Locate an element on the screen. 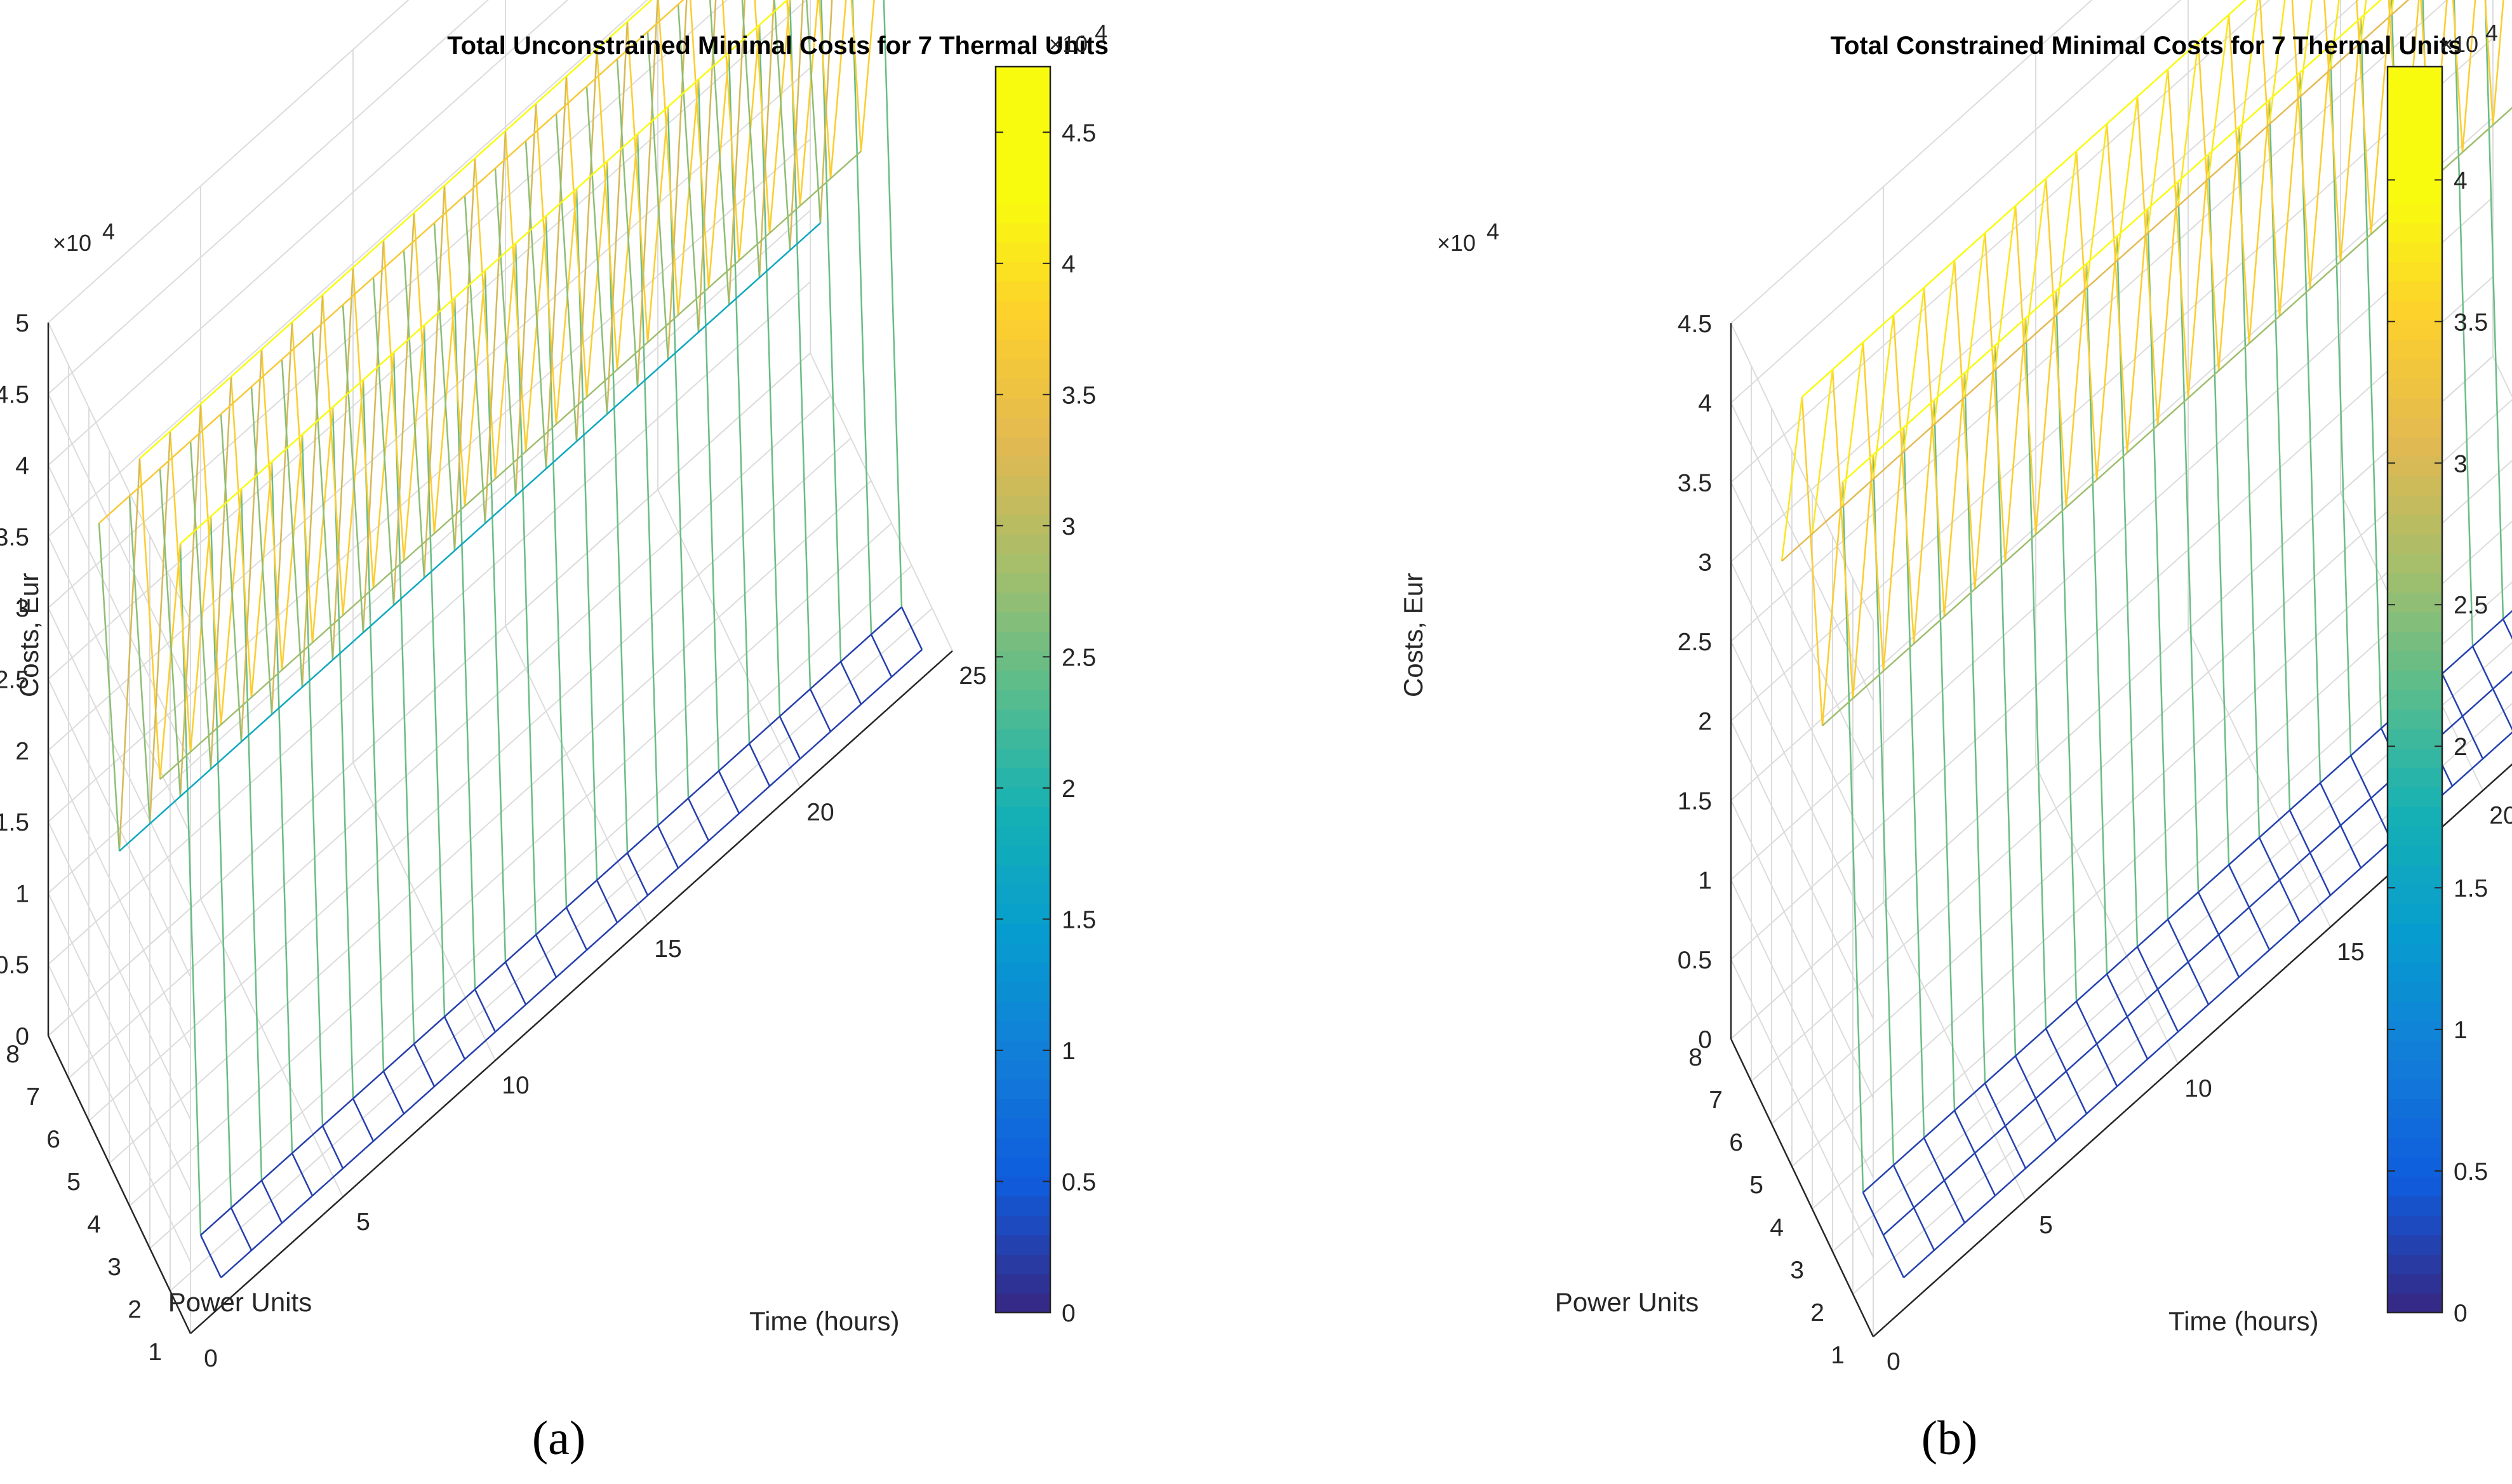 This screenshot has width=2512, height=1484. z-tick-label: 0 is located at coordinates (1705, 1039).